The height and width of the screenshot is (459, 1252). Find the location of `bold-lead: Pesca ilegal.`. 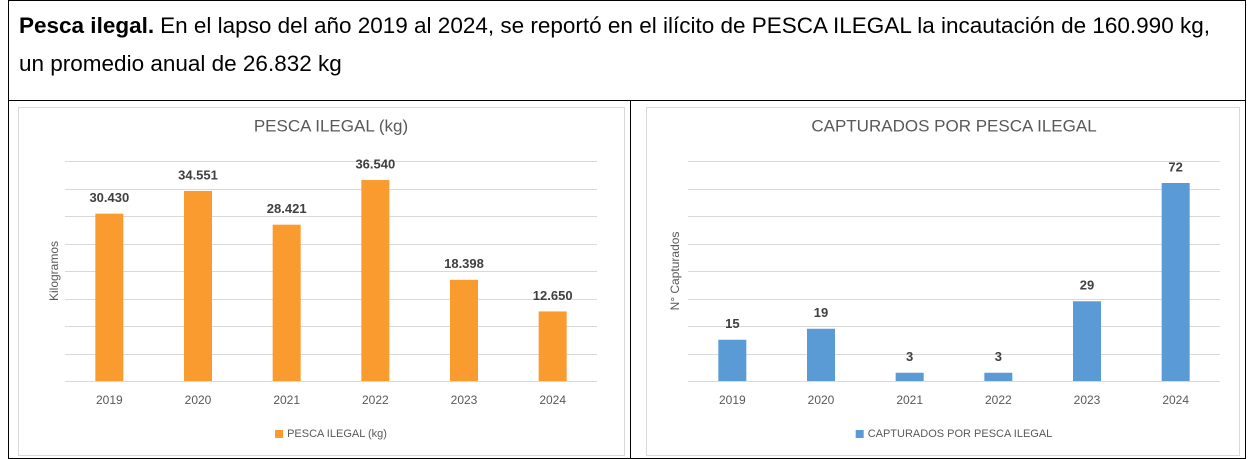

bold-lead: Pesca ilegal. is located at coordinates (87, 25).